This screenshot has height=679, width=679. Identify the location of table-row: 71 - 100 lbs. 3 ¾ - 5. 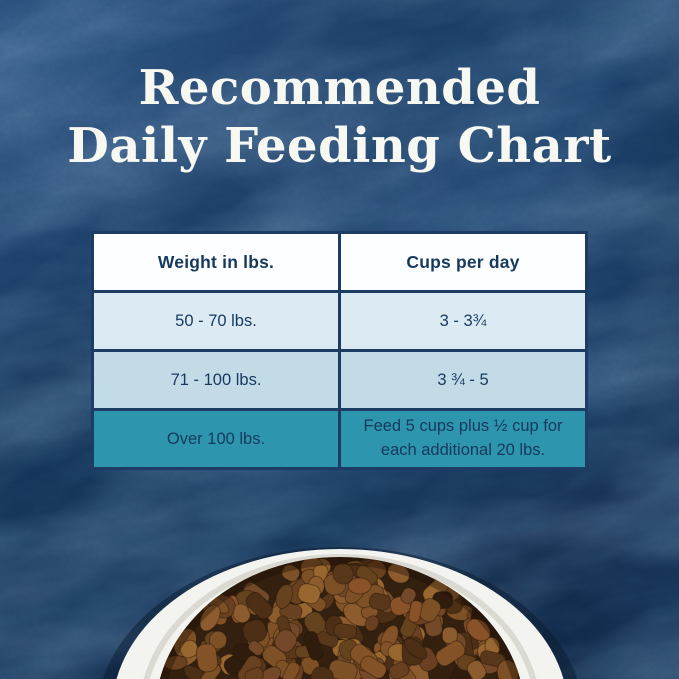
(339, 380).